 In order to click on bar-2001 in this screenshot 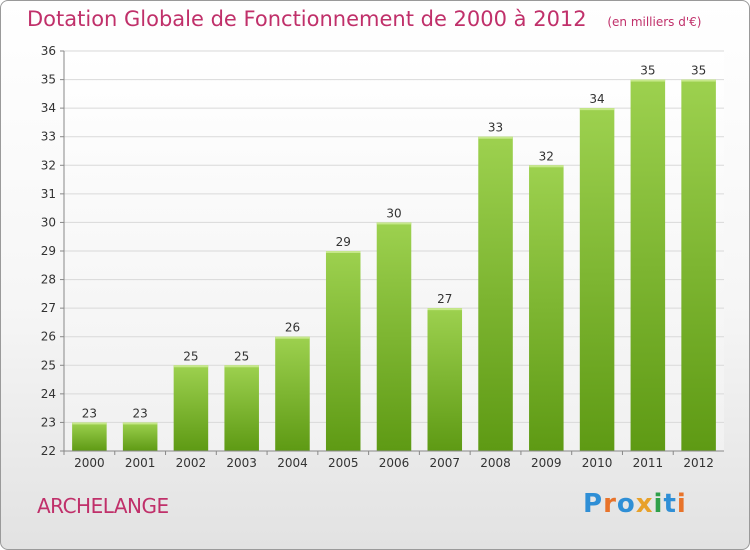, I will do `click(140, 436)`.